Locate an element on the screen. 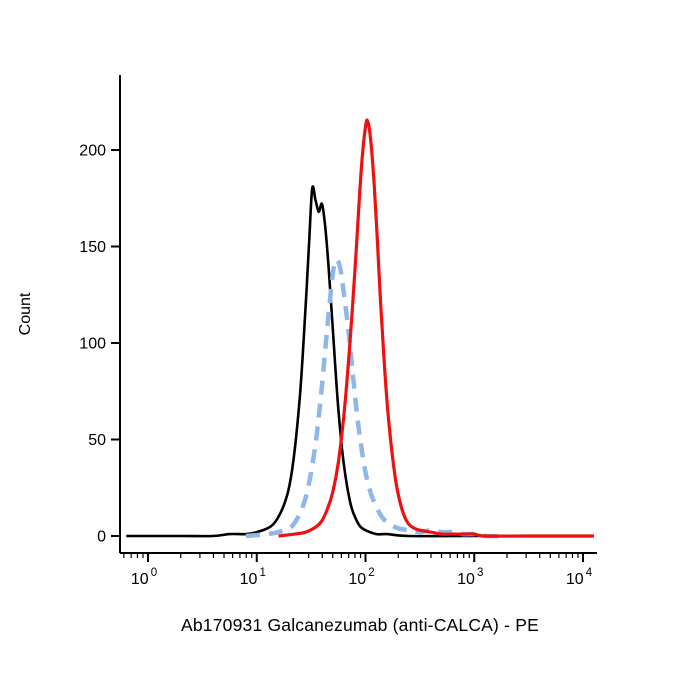 This screenshot has width=700, height=700. x-tick-label: 10 2 is located at coordinates (361, 577).